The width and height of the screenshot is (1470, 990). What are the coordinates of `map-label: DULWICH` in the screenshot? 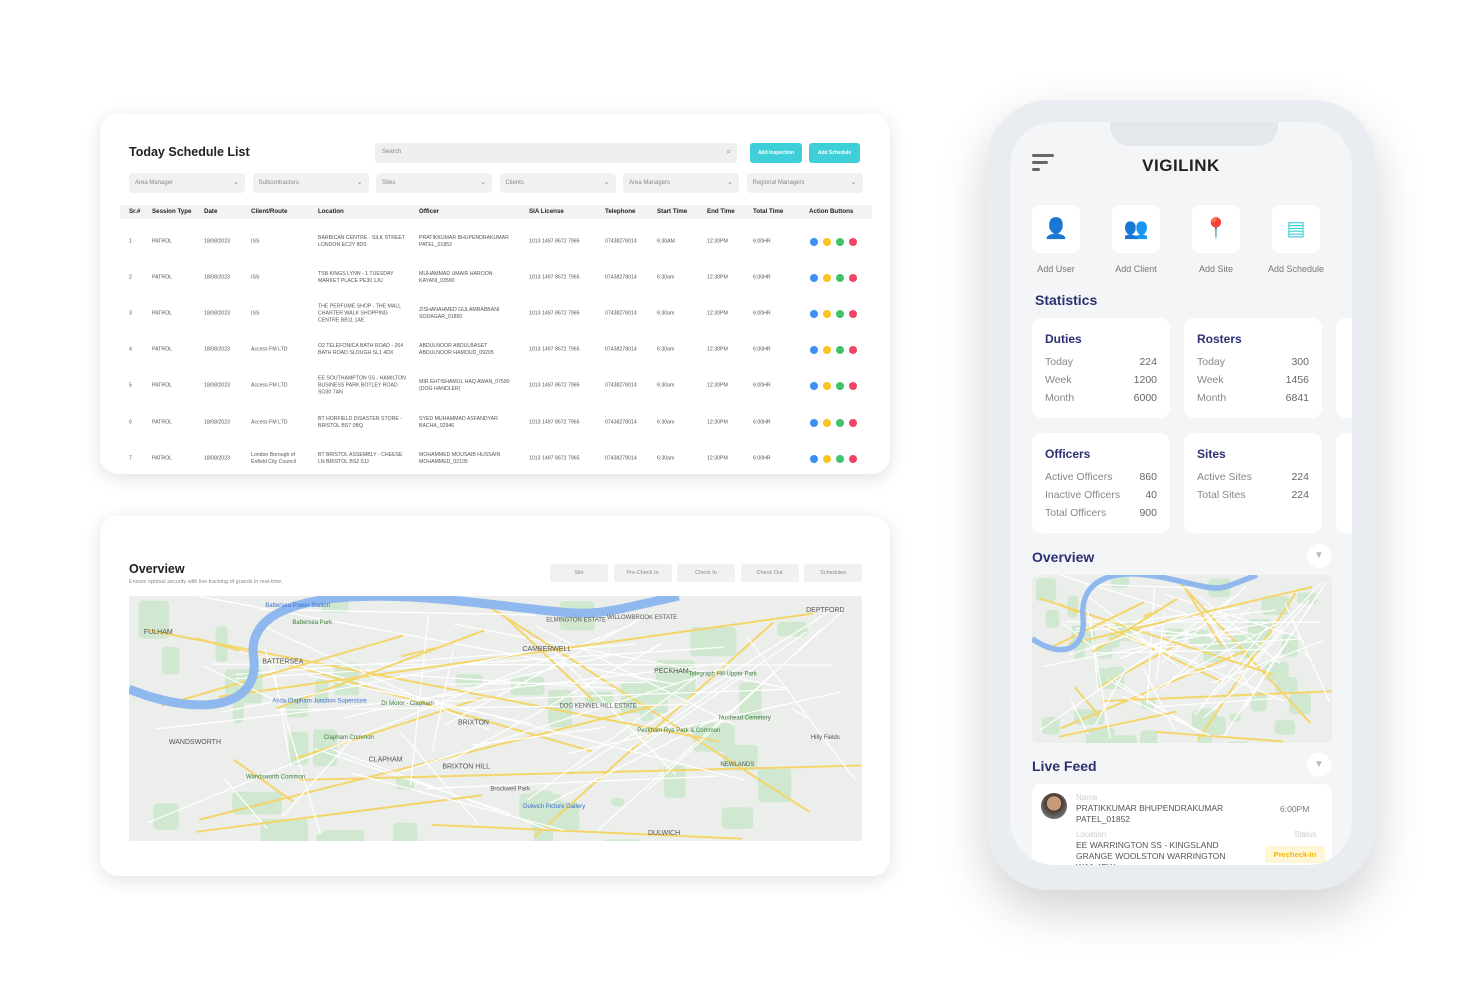 It's located at (664, 833).